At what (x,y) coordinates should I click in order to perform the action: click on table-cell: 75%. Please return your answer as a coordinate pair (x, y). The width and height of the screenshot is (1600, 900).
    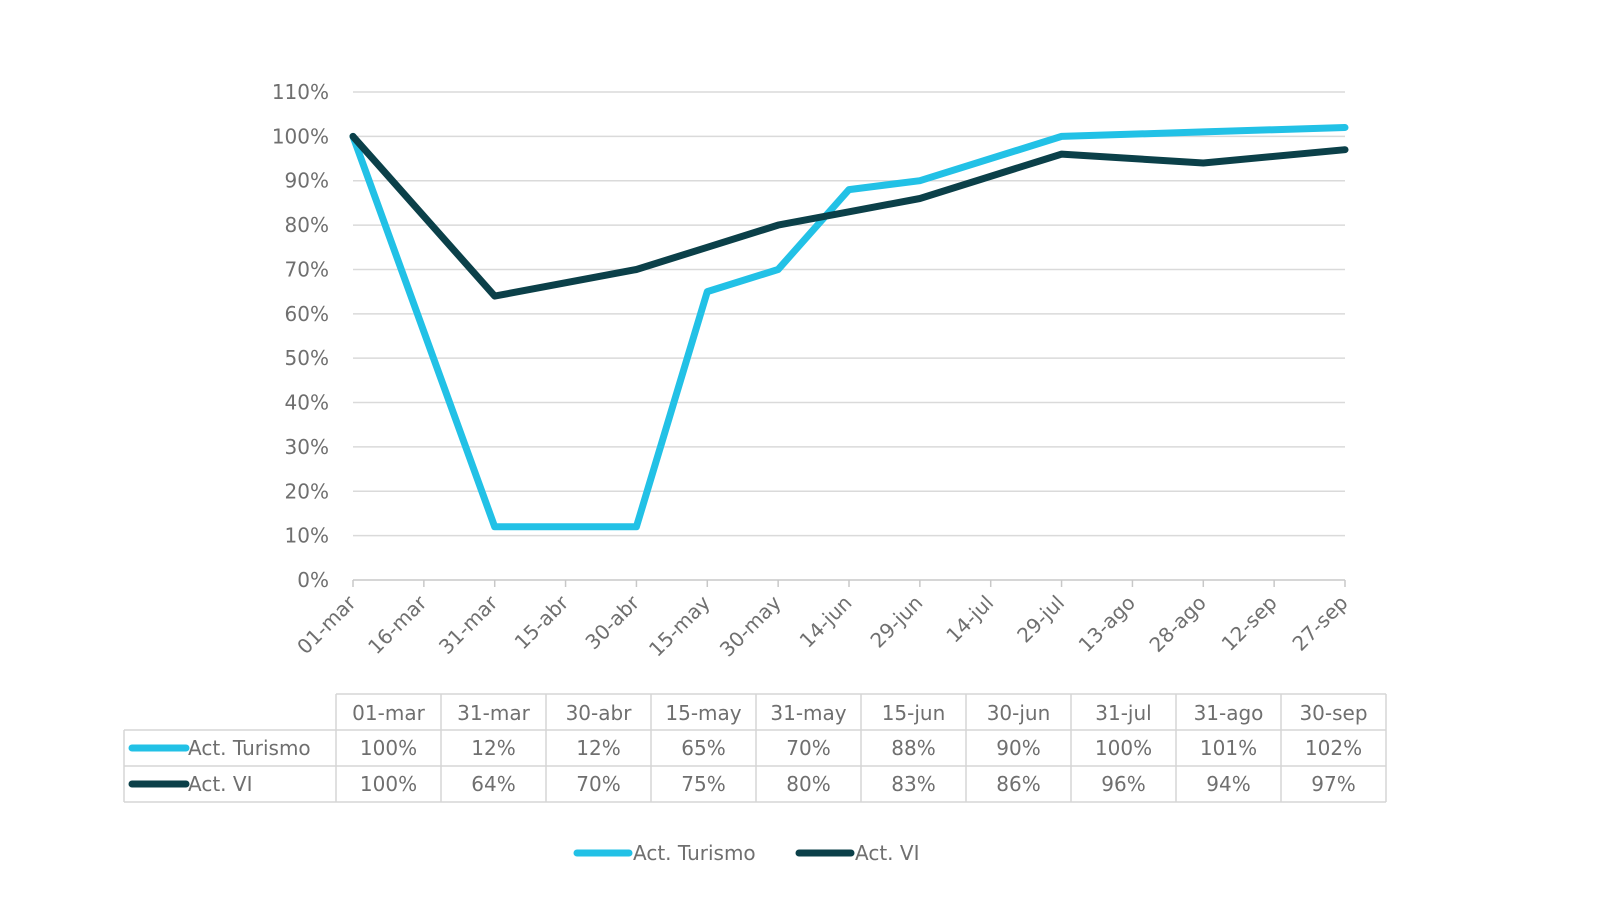
    Looking at the image, I should click on (703, 784).